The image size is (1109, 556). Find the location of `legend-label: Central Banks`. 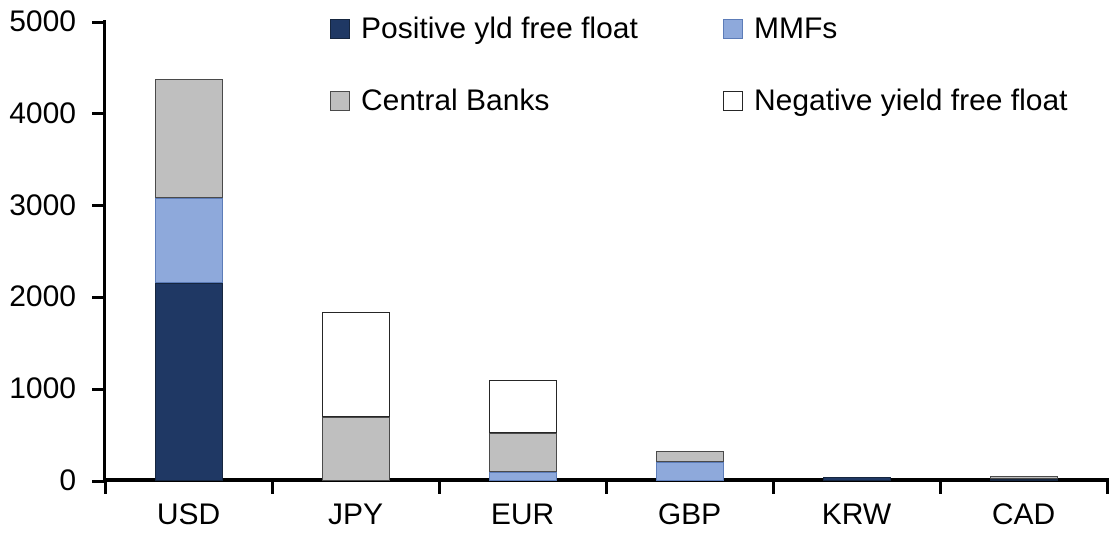

legend-label: Central Banks is located at coordinates (455, 100).